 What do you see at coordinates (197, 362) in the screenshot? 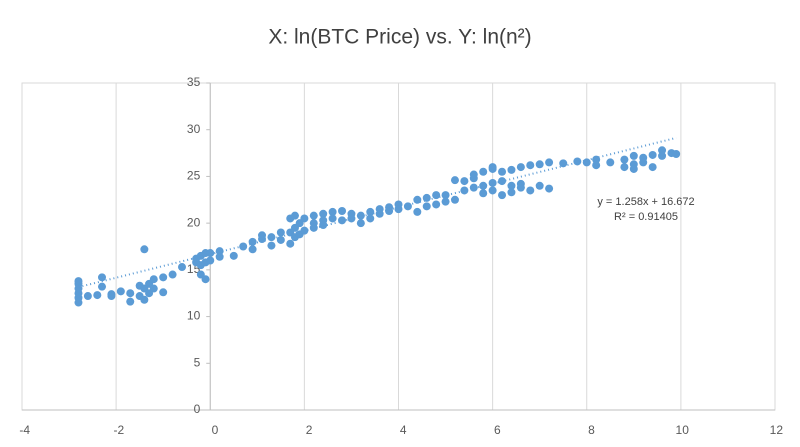
I see `y-tick-label: 5` at bounding box center [197, 362].